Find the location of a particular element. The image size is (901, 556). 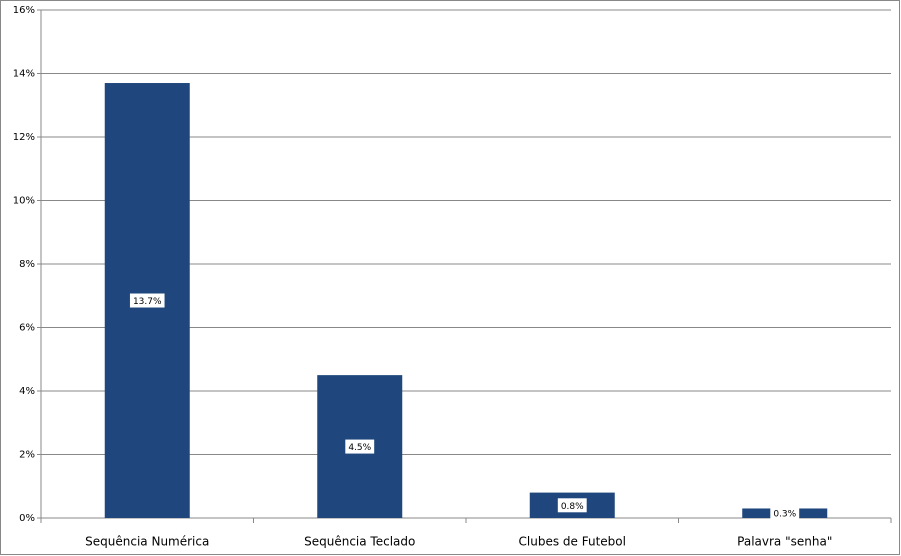

value-label: 0.3% is located at coordinates (784, 515).